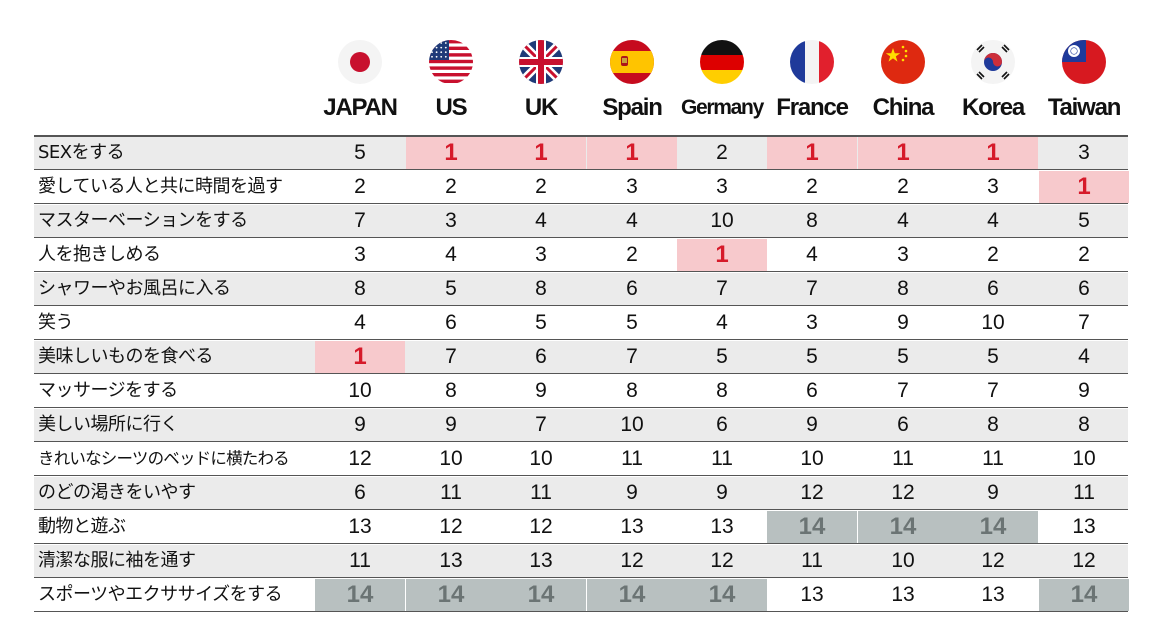  What do you see at coordinates (581, 255) in the screenshot?
I see `table-row: 人を抱きしめる 3 4 3 2 1 4 3 2 2` at bounding box center [581, 255].